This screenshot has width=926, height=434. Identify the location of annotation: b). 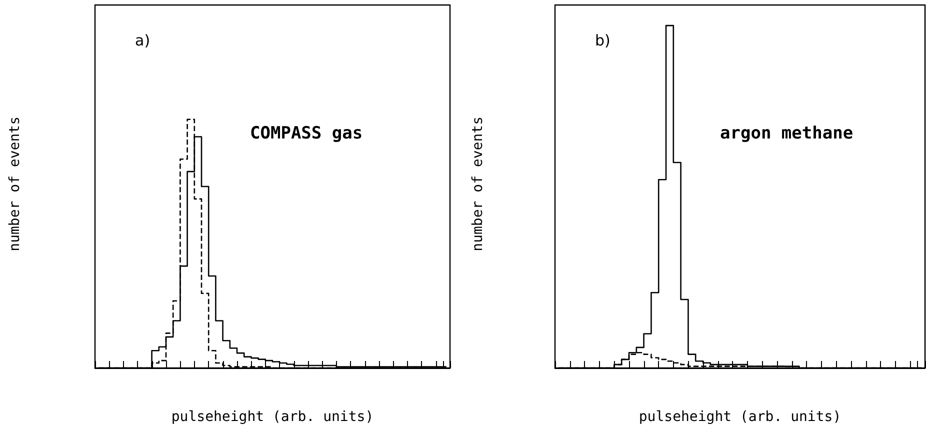
(602, 41).